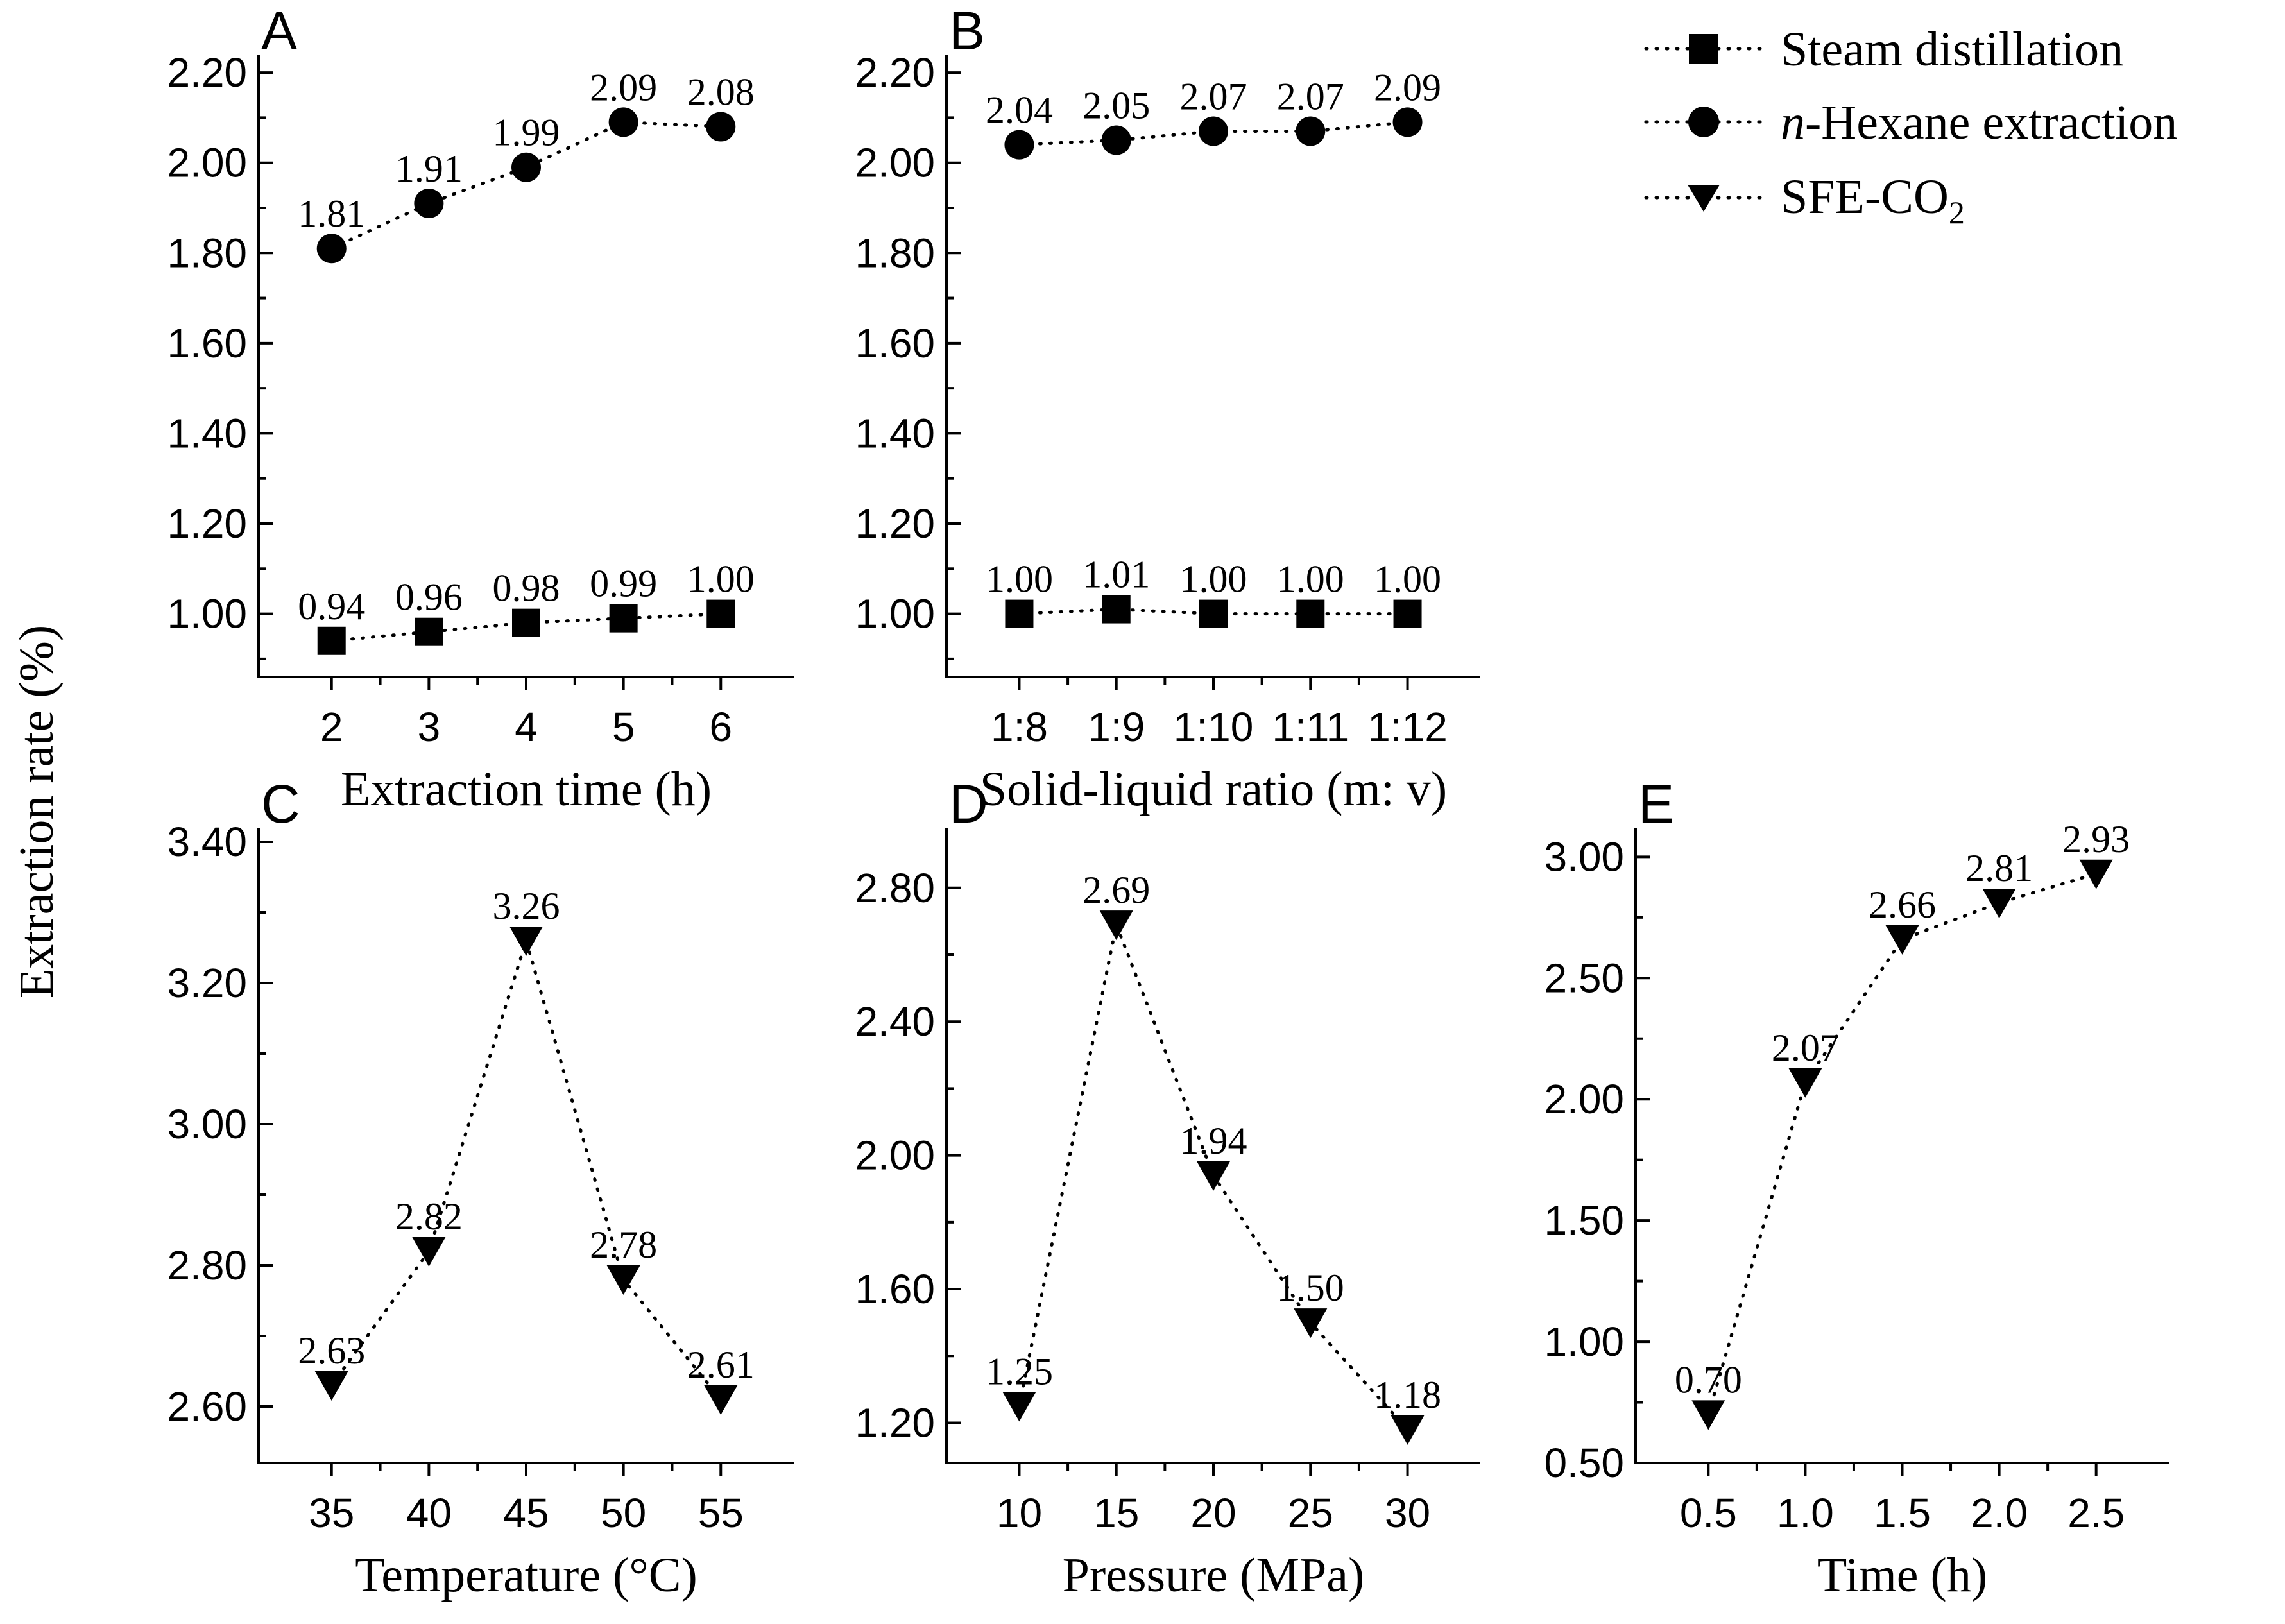 The width and height of the screenshot is (2285, 1624). Describe the element at coordinates (1214, 1575) in the screenshot. I see `panel-d-x-title: Pressure (MPa)` at that location.